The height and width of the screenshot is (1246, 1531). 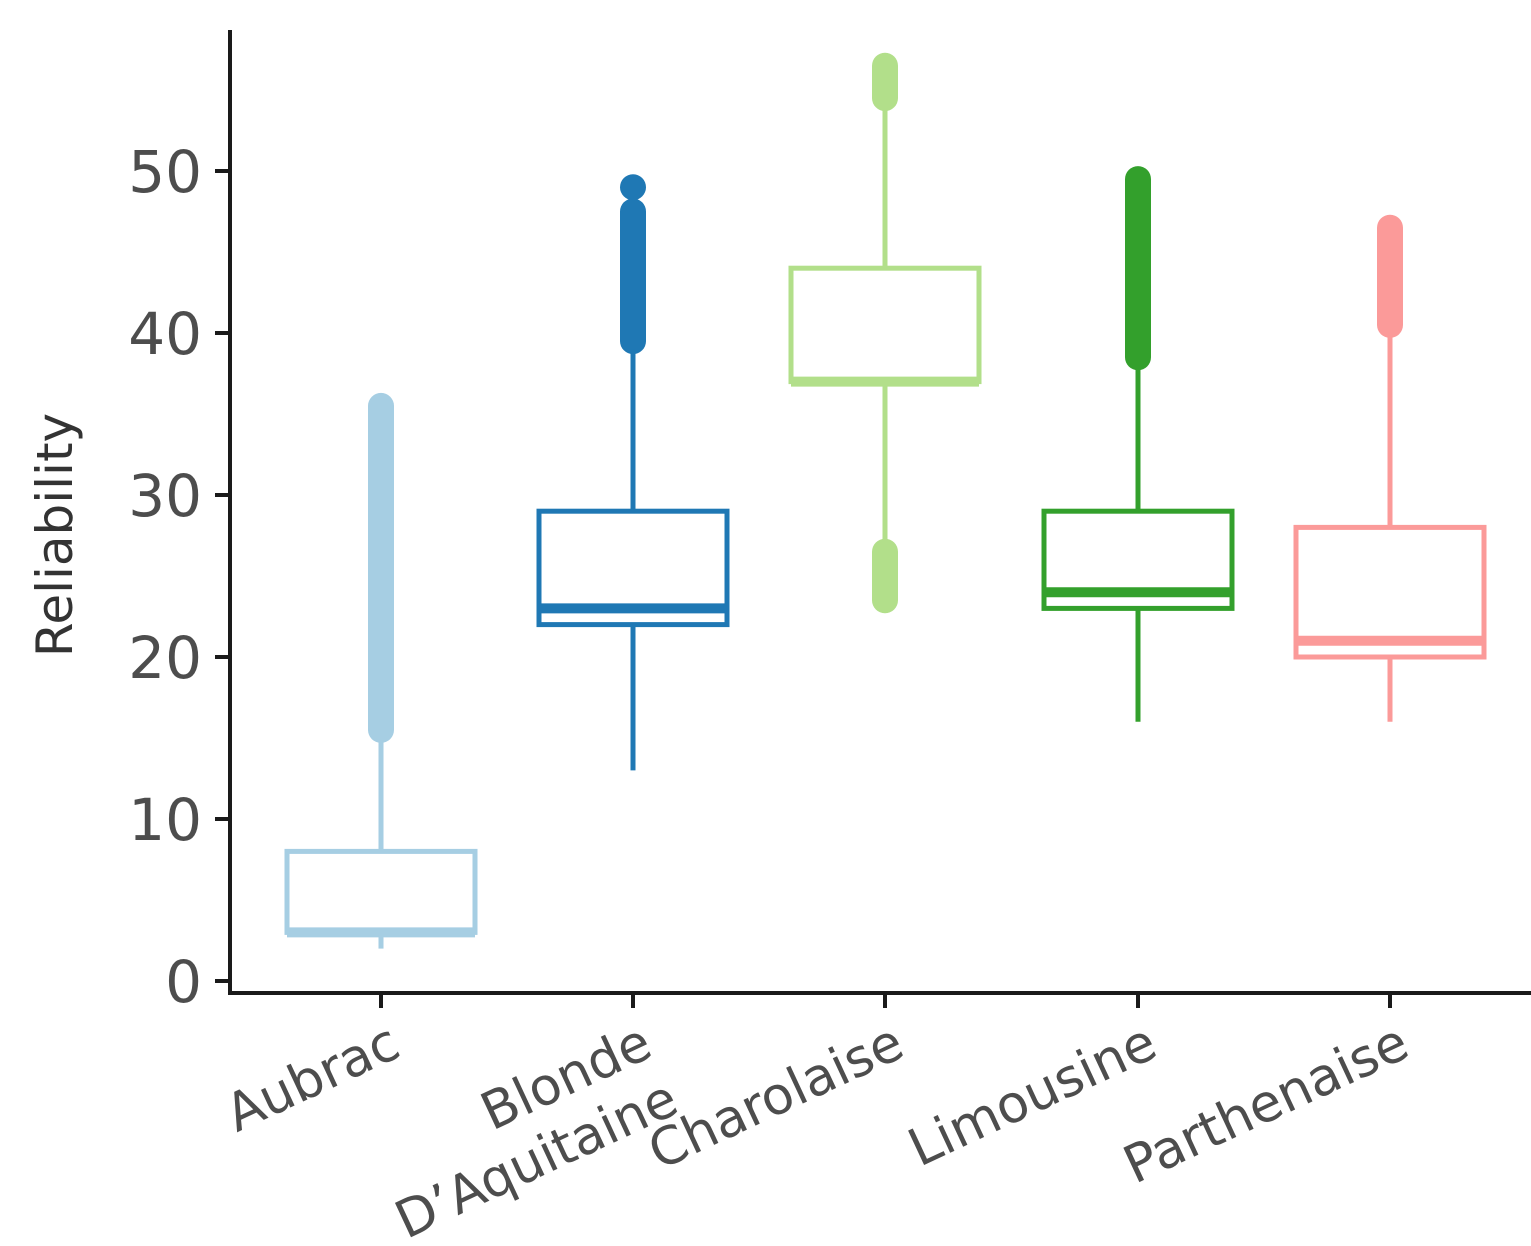 I want to click on x-tick-label-line: Parthenaise, so click(x=1266, y=1104).